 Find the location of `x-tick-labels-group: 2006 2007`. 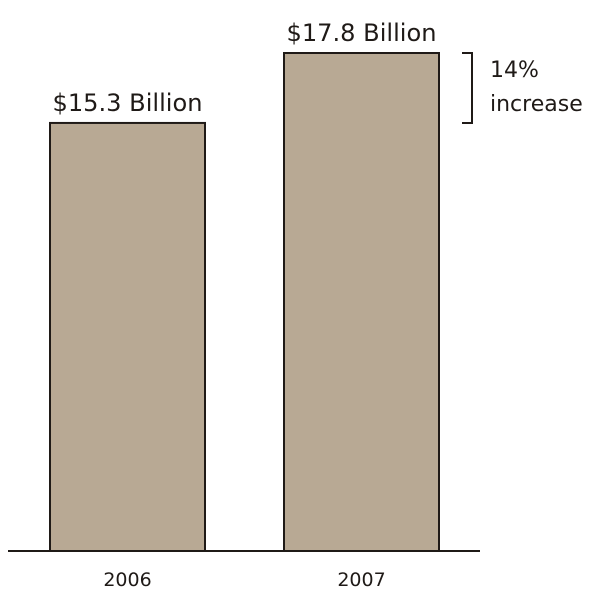

x-tick-labels-group: 2006 2007 is located at coordinates (244, 580).